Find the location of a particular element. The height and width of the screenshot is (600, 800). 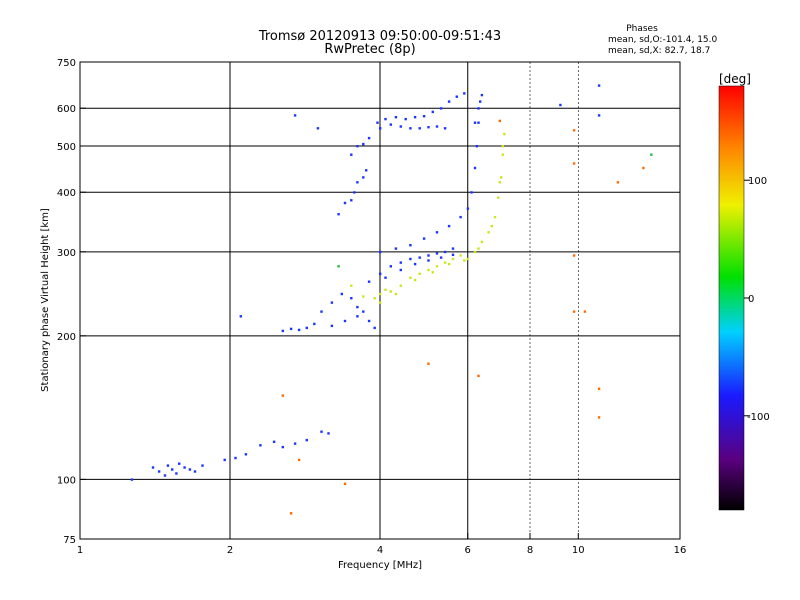

x-tick-label: 6 is located at coordinates (468, 550).